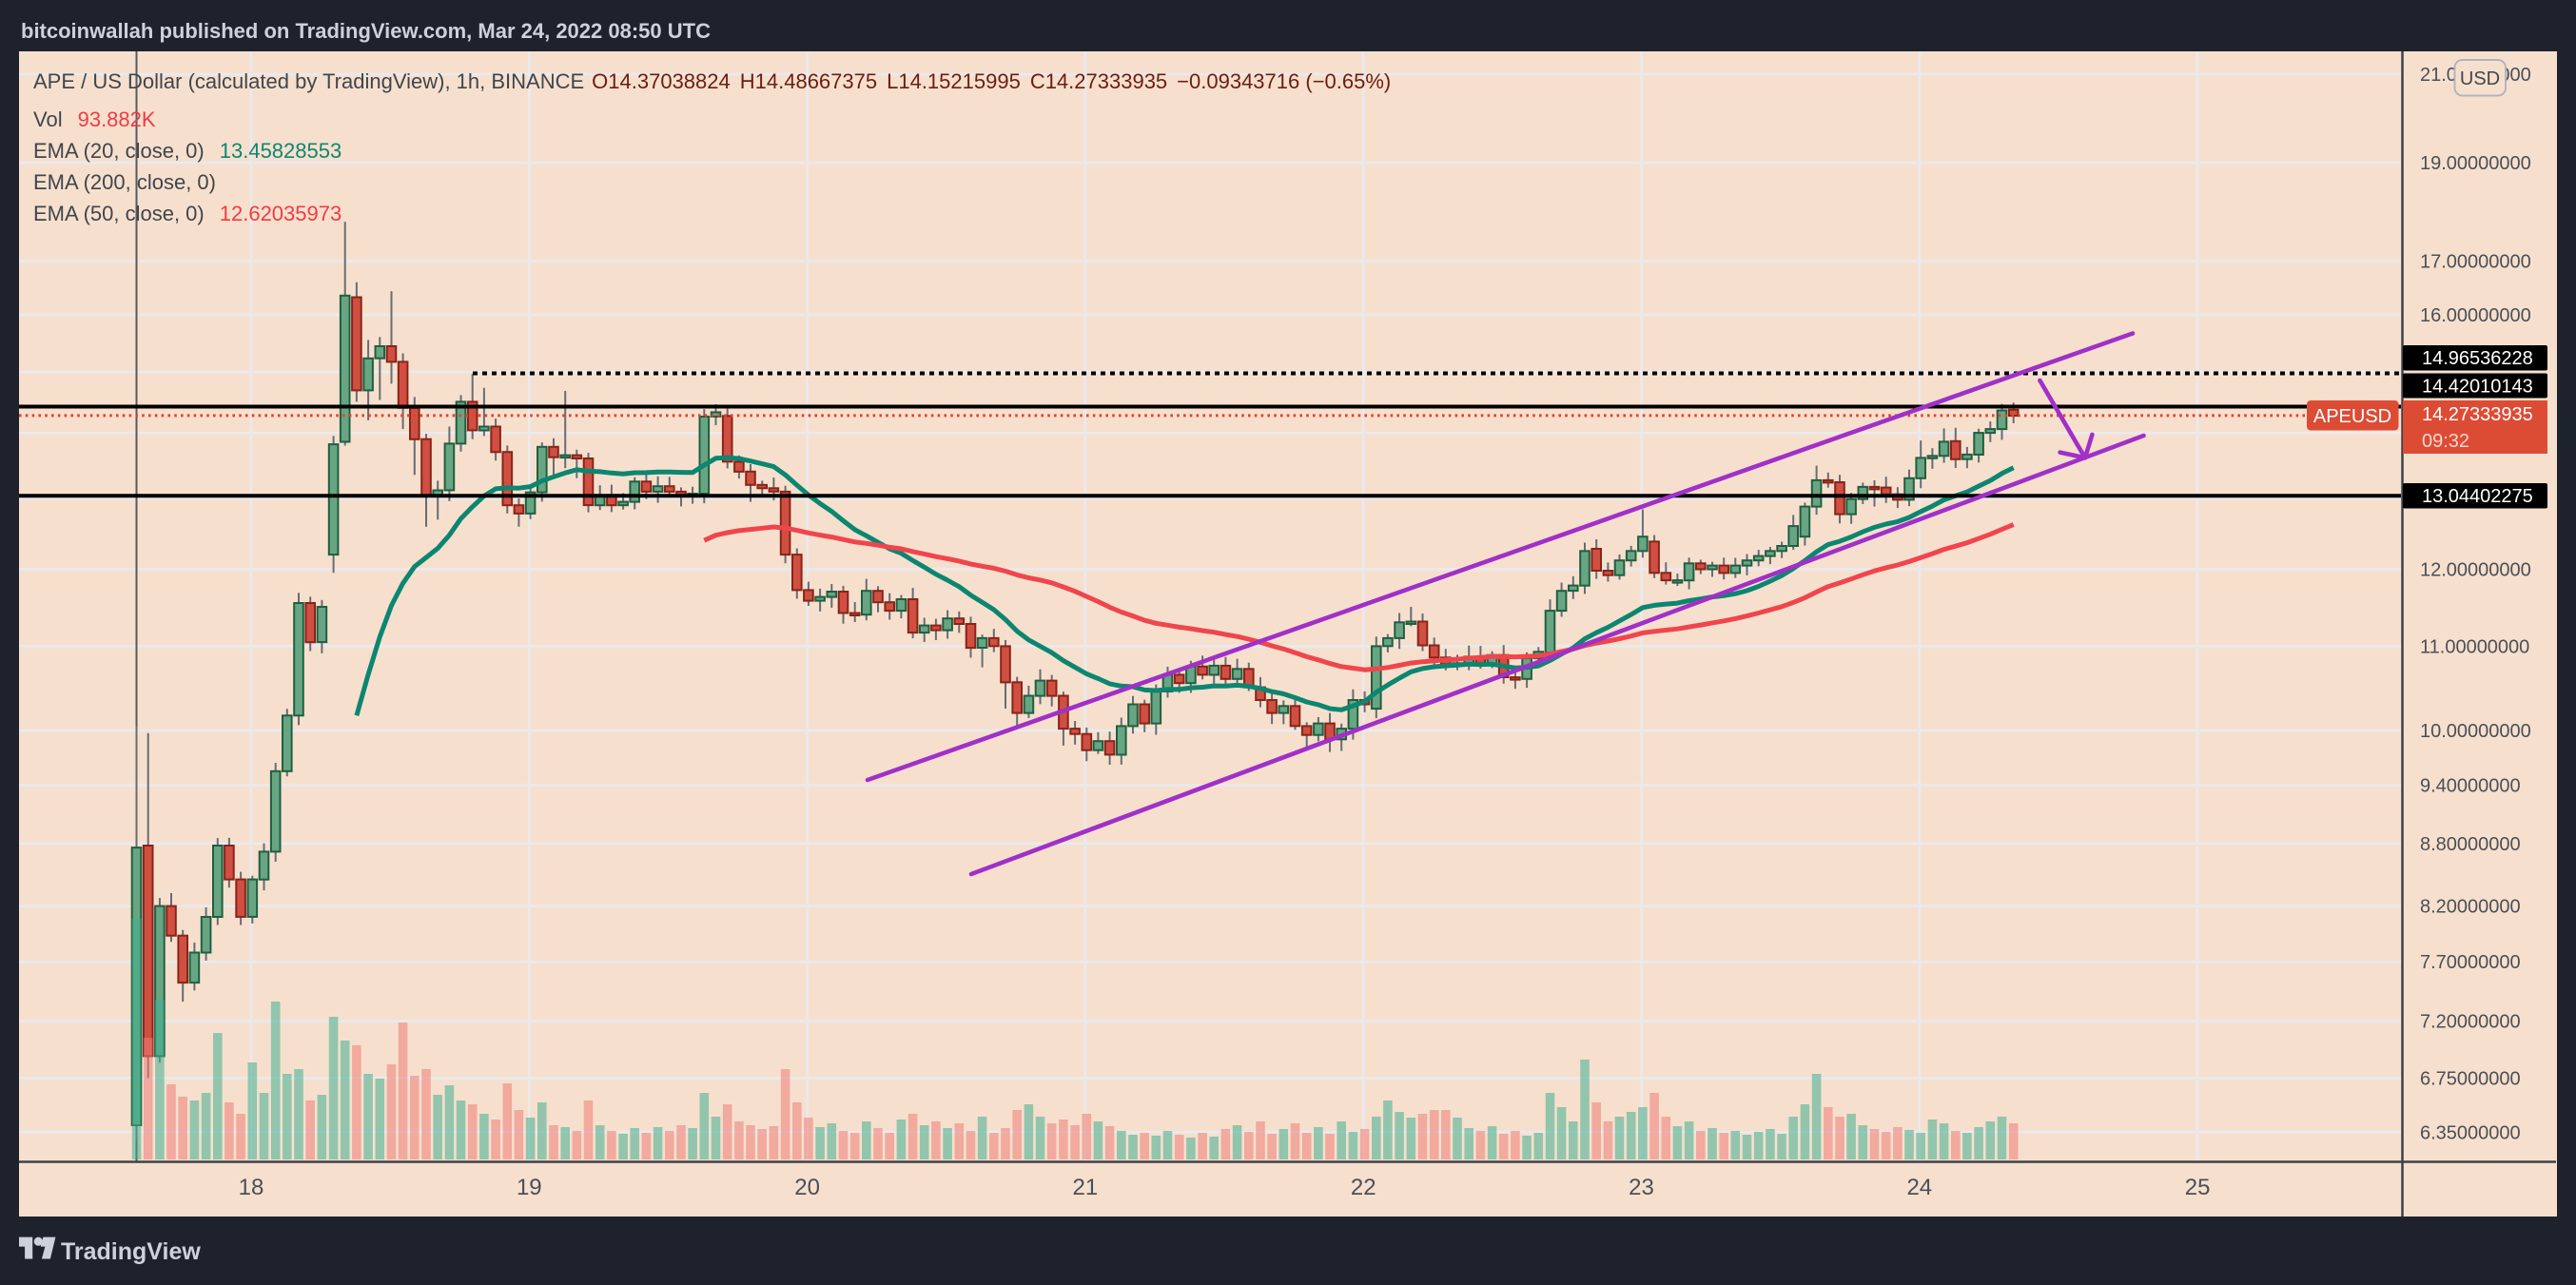  Describe the element at coordinates (1642, 1187) in the screenshot. I see `svg-text: 23` at that location.